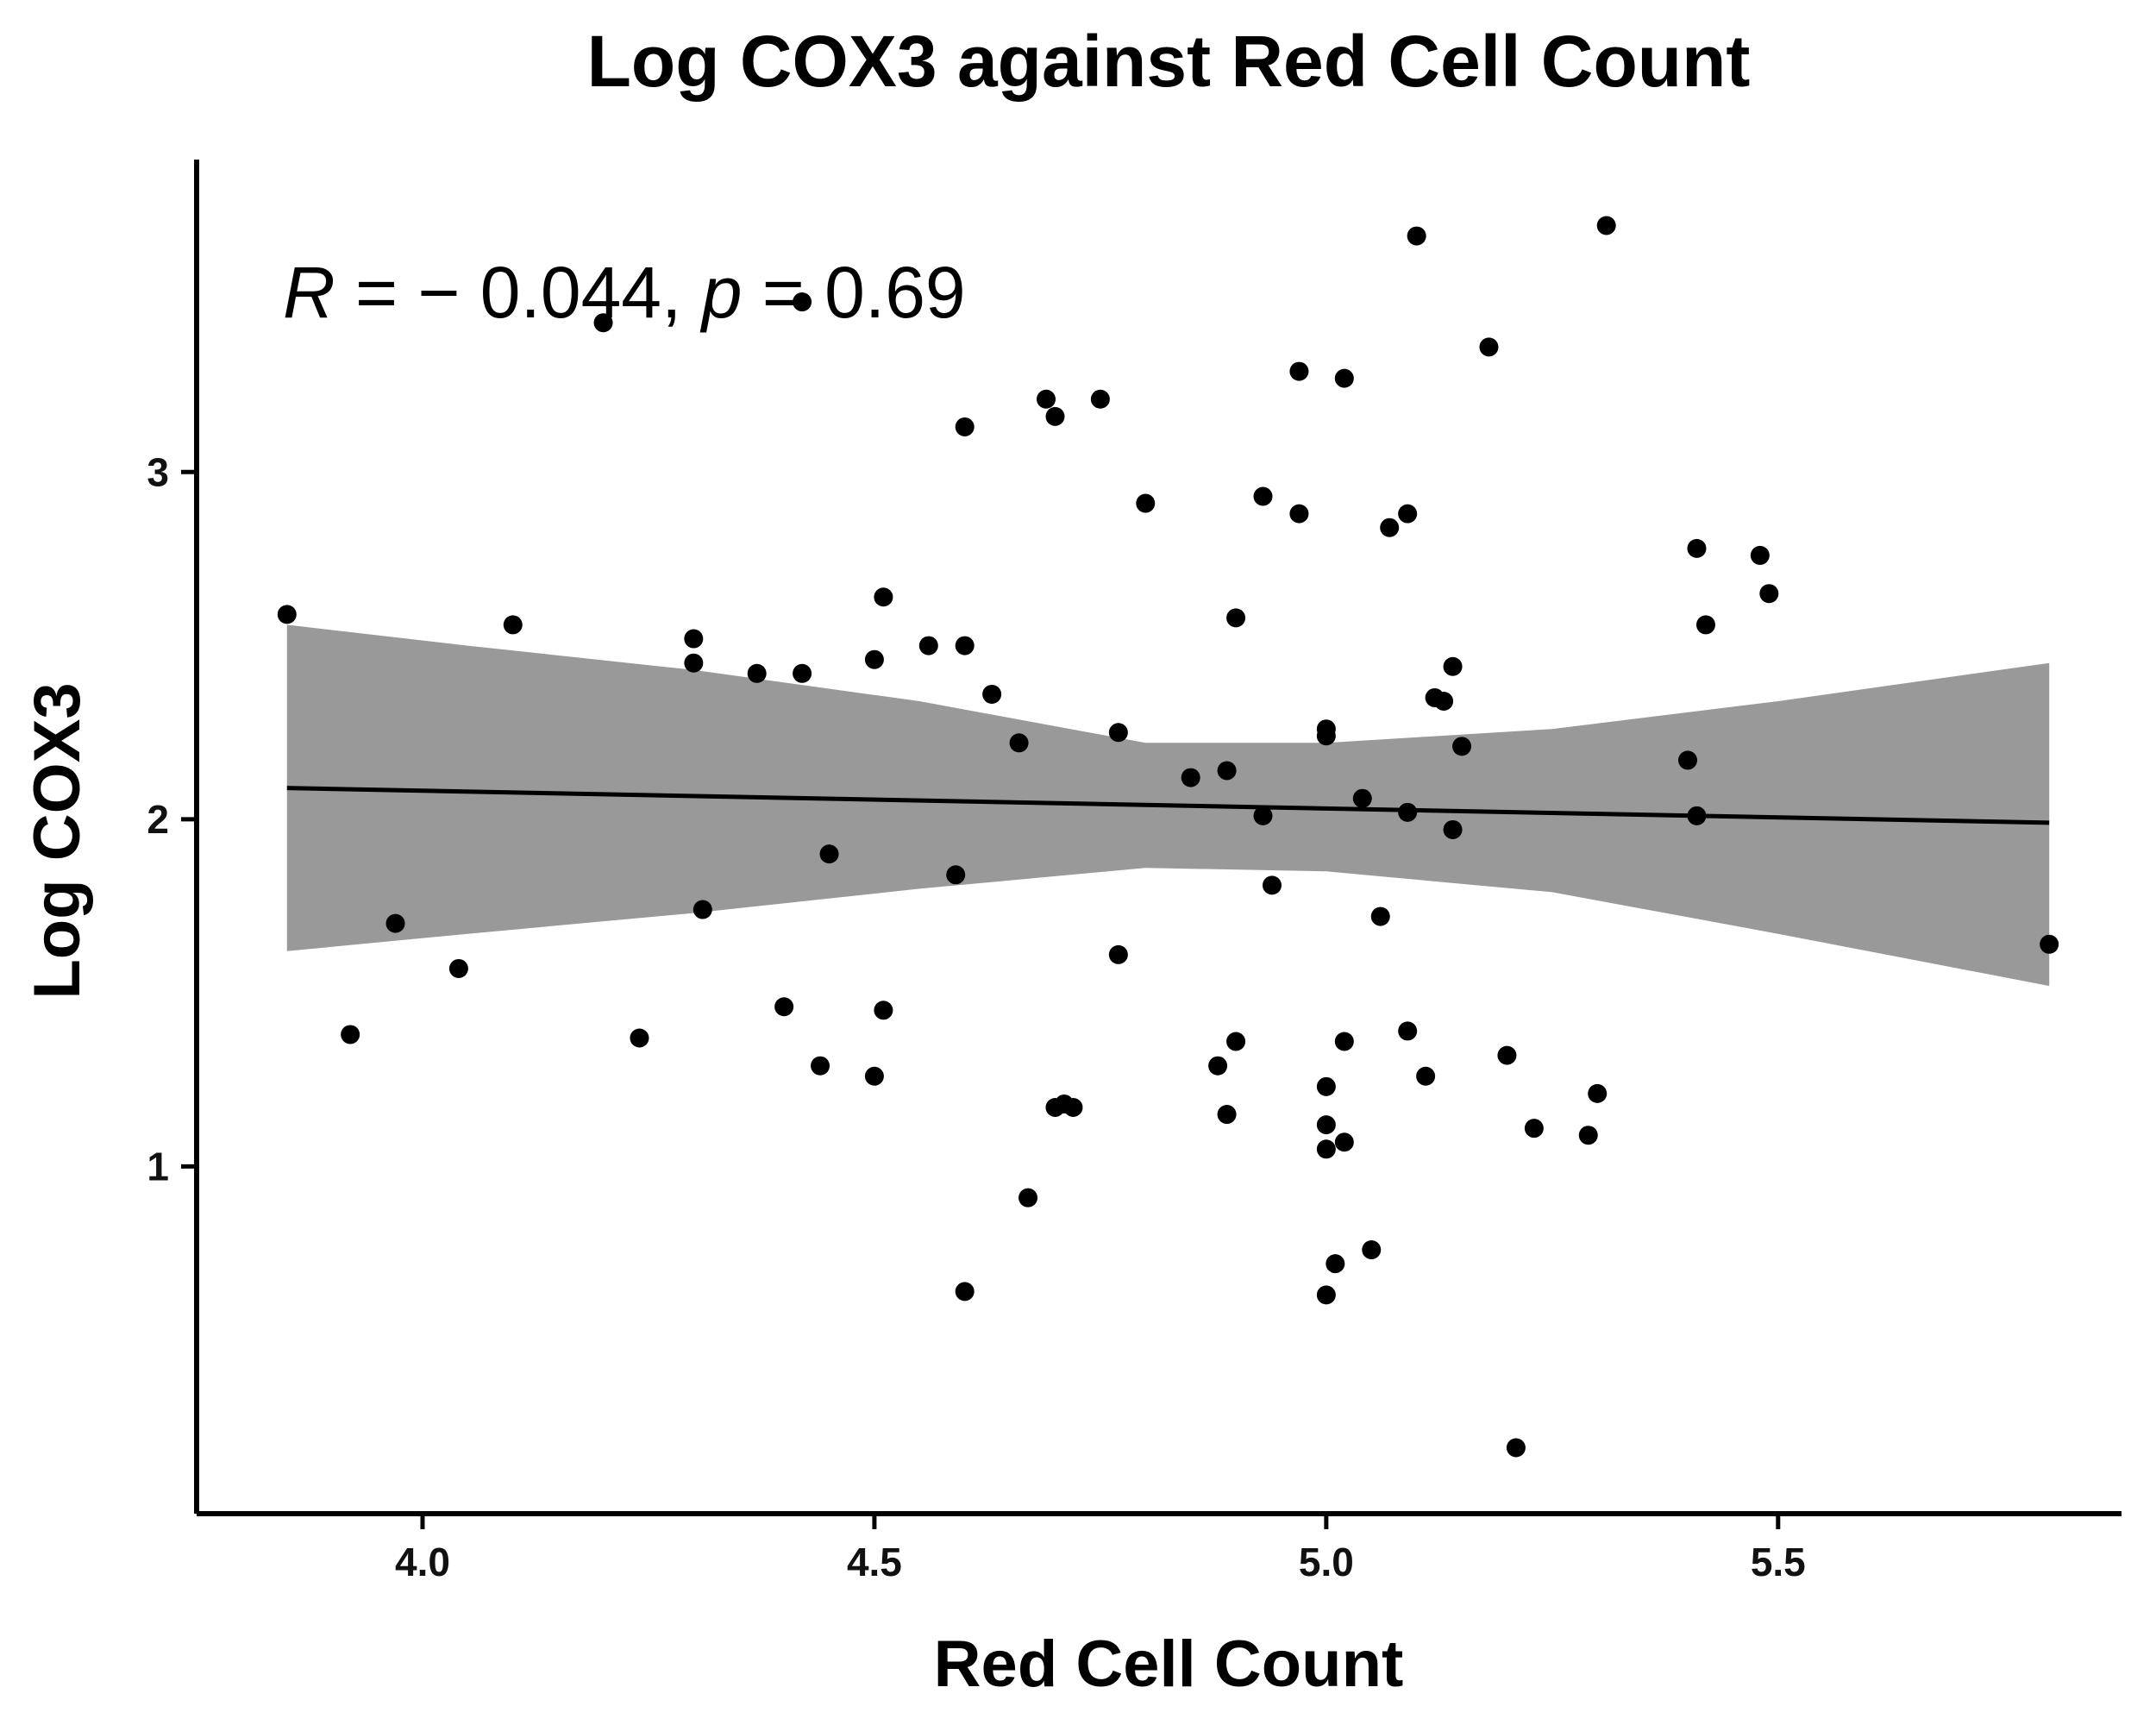 The image size is (2156, 1725). What do you see at coordinates (158, 1166) in the screenshot?
I see `y-tick-label: 1` at bounding box center [158, 1166].